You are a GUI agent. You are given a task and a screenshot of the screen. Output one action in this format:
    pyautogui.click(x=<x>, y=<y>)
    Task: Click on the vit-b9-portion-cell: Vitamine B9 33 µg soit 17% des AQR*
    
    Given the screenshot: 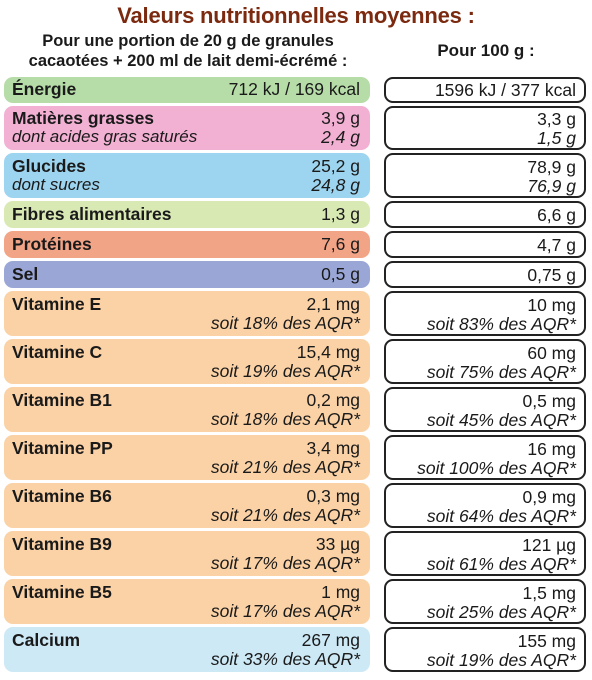 What is the action you would take?
    pyautogui.click(x=187, y=553)
    